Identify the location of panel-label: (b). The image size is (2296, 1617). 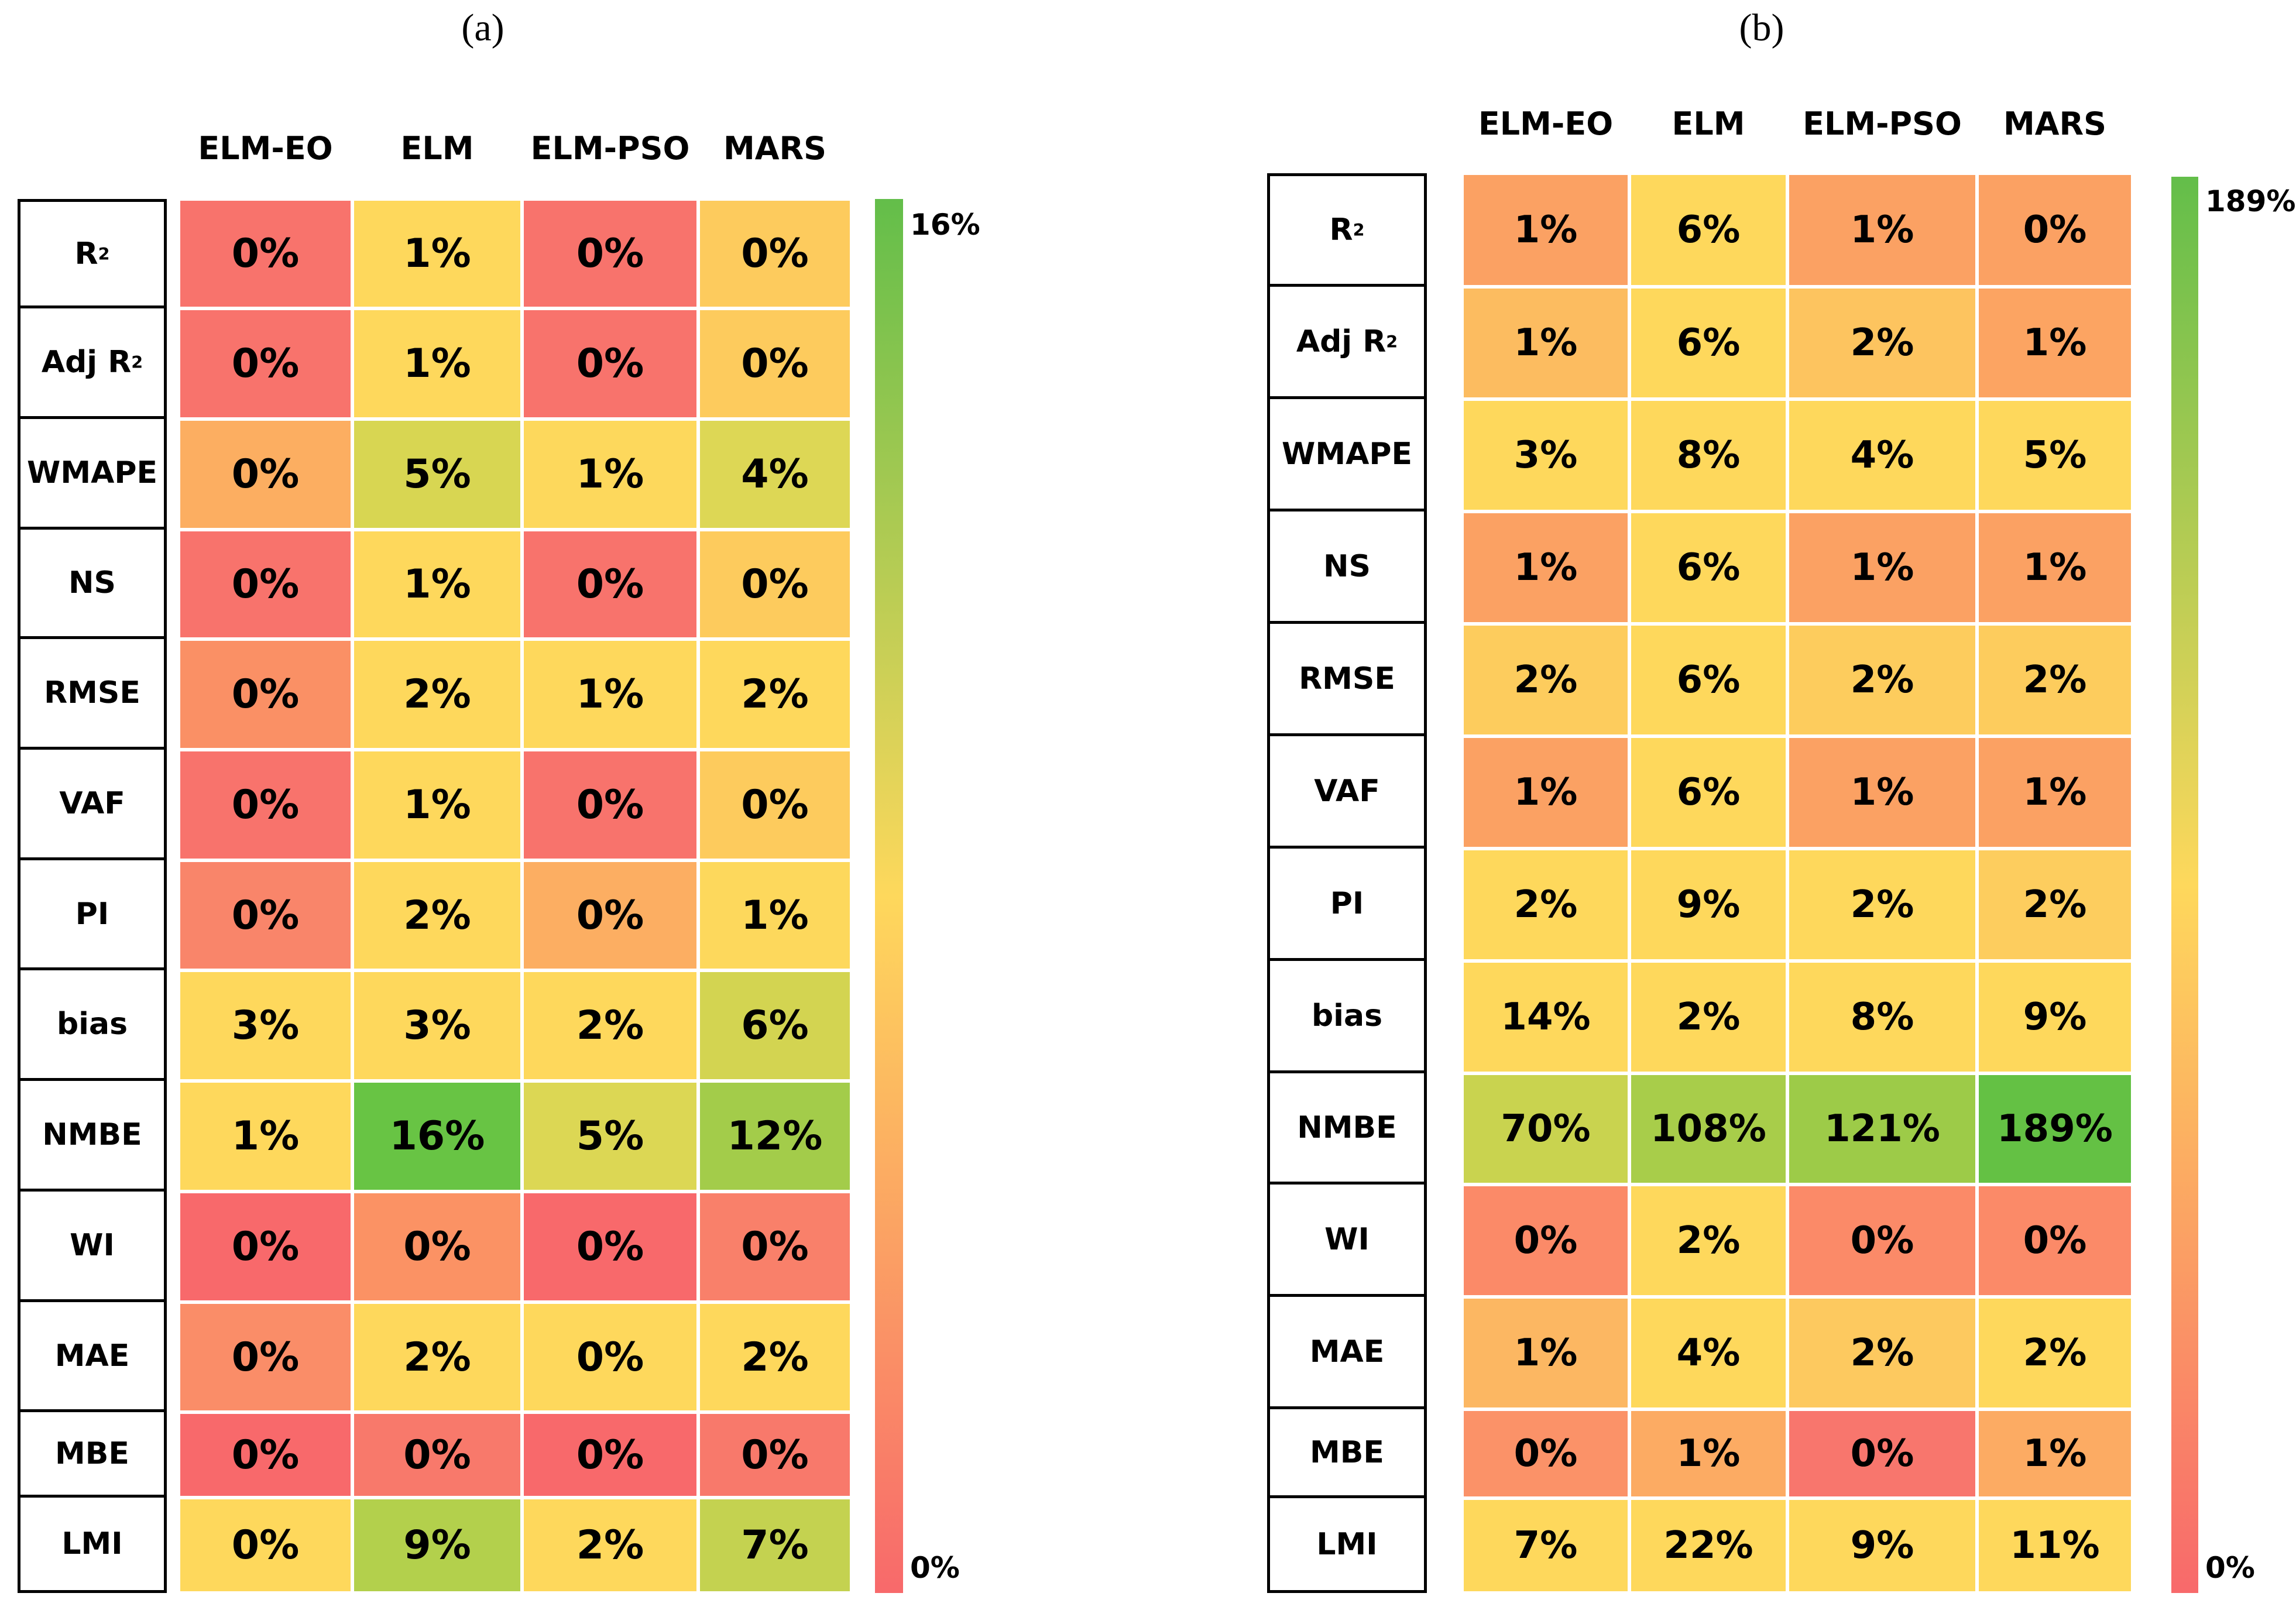
(1762, 27).